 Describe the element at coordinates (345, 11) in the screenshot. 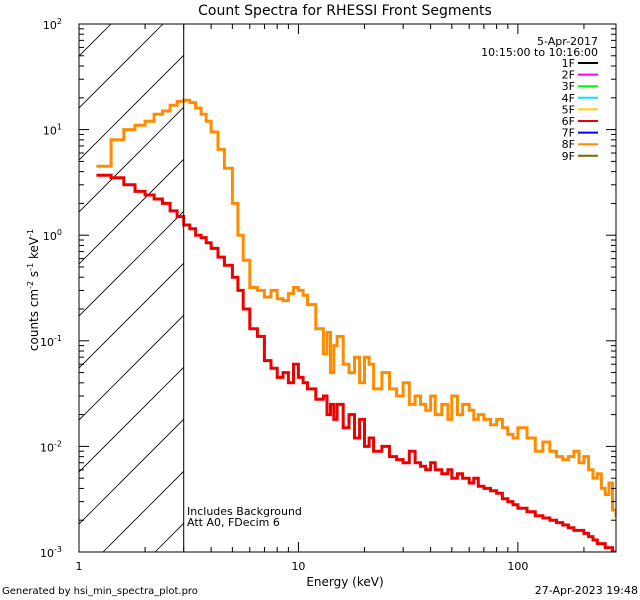

I see `chart-title: Count Spectra for RHESSI Front Segments` at that location.